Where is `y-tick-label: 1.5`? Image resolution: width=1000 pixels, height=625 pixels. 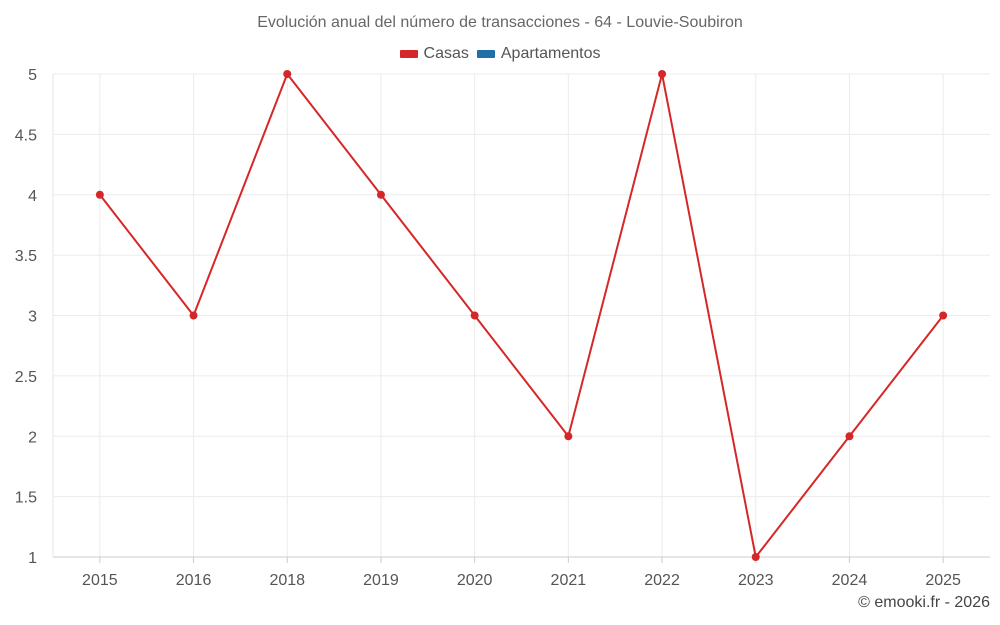
y-tick-label: 1.5 is located at coordinates (26, 498).